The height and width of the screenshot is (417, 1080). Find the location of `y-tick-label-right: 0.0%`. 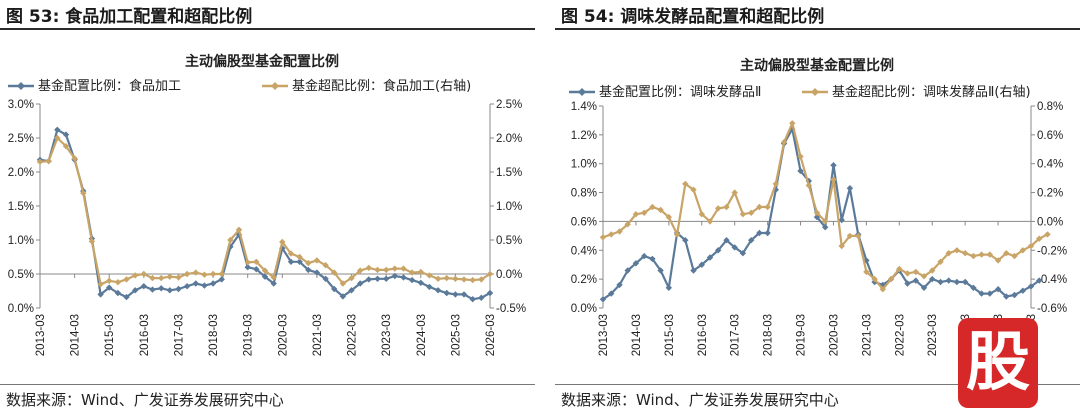

y-tick-label-right: 0.0% is located at coordinates (1050, 222).